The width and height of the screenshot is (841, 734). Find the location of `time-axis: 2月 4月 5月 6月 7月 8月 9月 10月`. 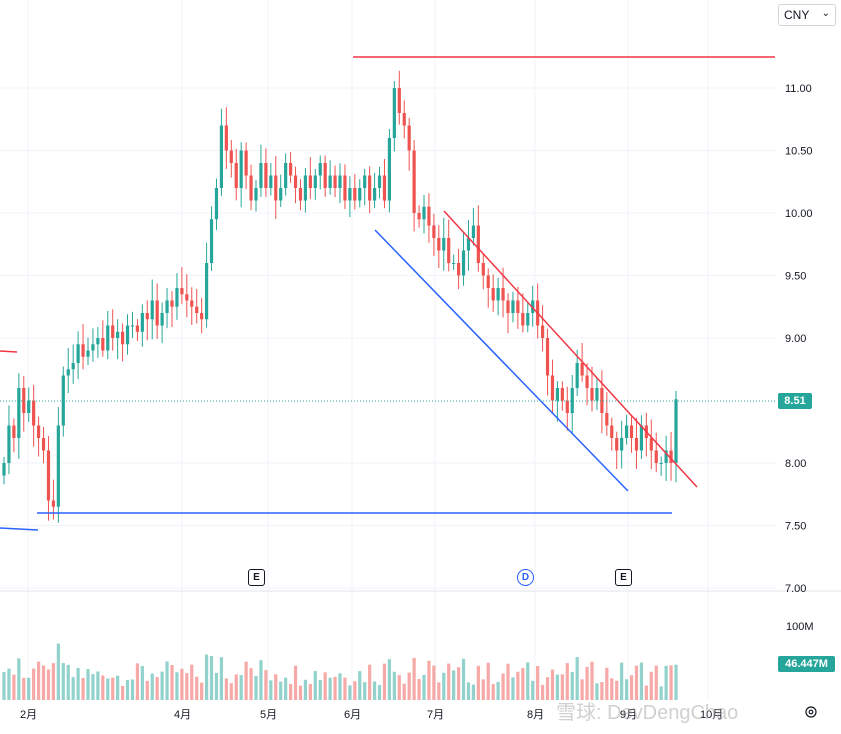

time-axis: 2月 4月 5月 6月 7月 8月 9月 10月 is located at coordinates (371, 715).